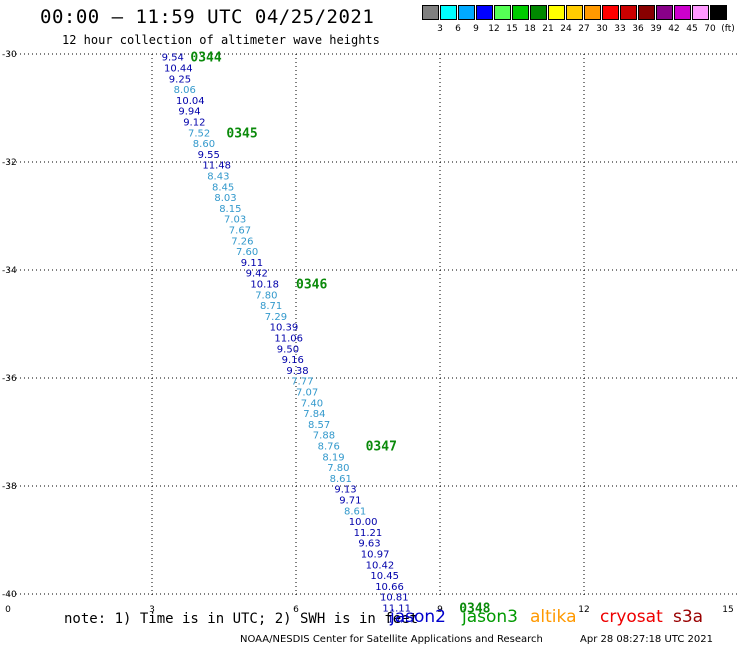 The height and width of the screenshot is (650, 740). Describe the element at coordinates (512, 29) in the screenshot. I see `scale-label: 15` at that location.